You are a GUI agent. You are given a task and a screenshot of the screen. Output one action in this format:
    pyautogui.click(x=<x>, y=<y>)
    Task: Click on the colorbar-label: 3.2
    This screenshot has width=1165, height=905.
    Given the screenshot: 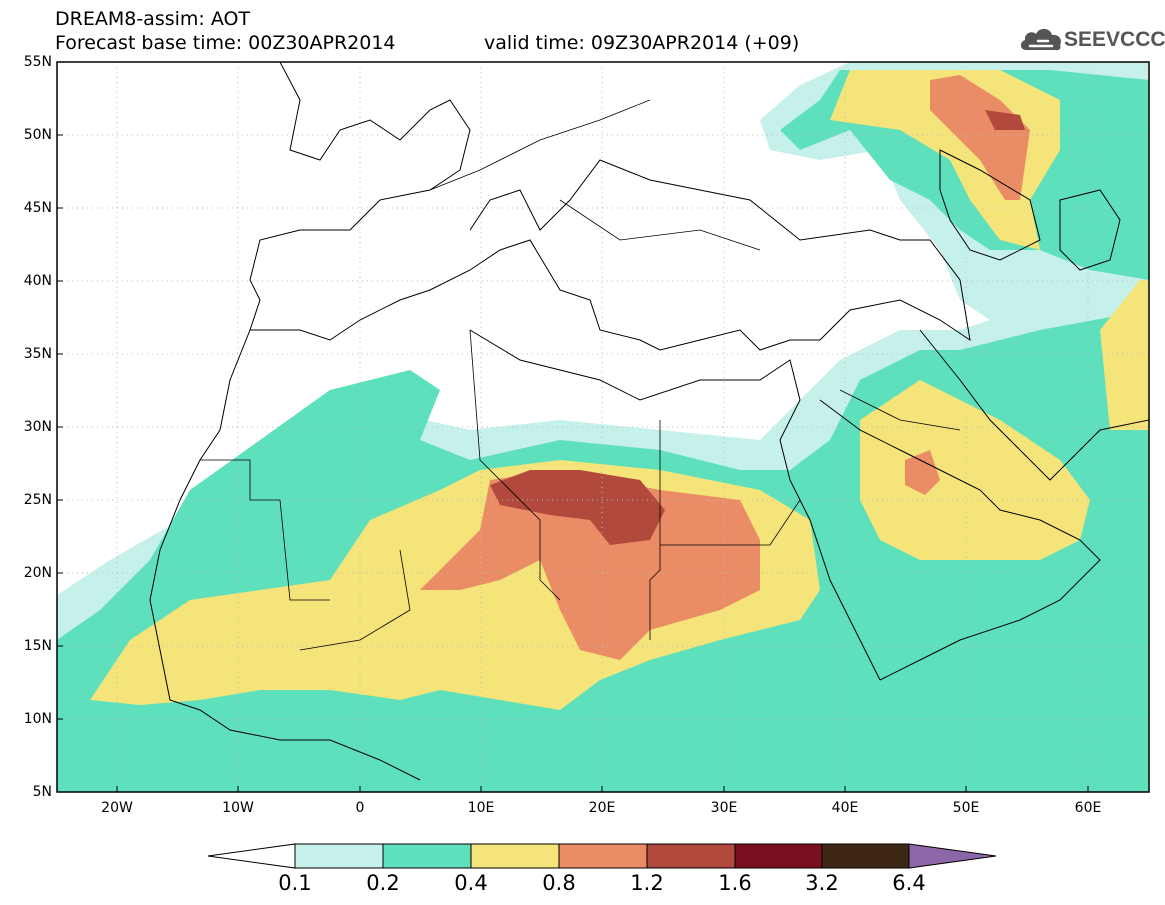 What is the action you would take?
    pyautogui.click(x=822, y=883)
    